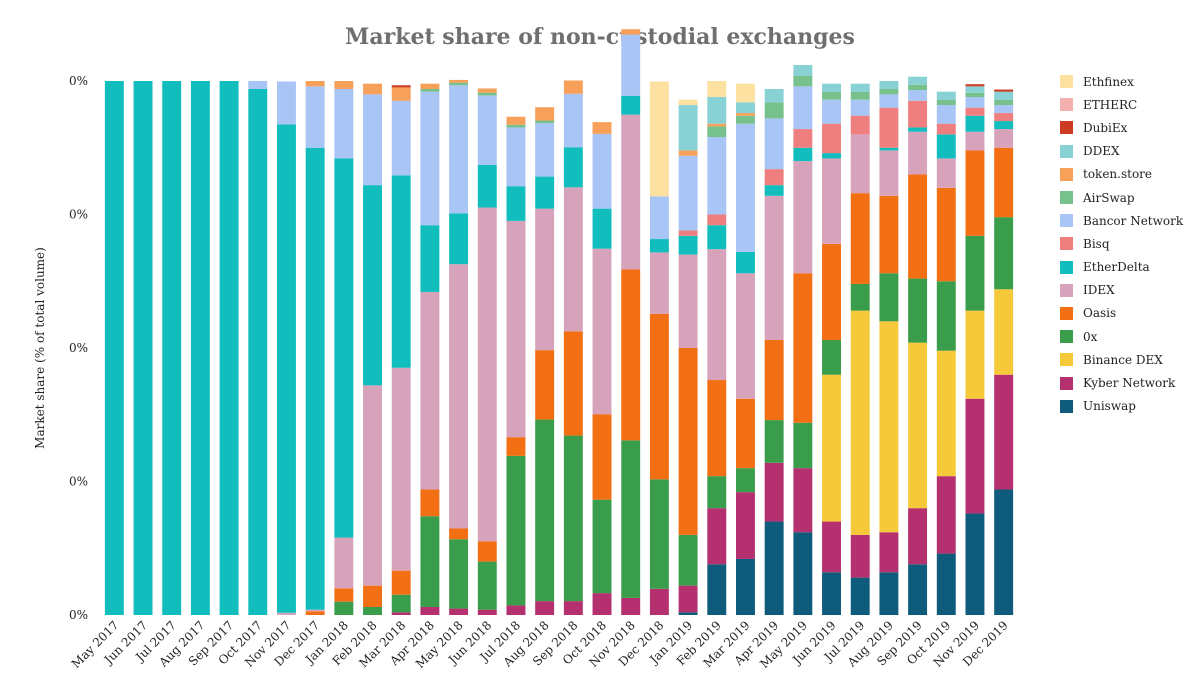 This screenshot has height=698, width=1200. What do you see at coordinates (1099, 290) in the screenshot?
I see `legend-label: IDEX` at bounding box center [1099, 290].